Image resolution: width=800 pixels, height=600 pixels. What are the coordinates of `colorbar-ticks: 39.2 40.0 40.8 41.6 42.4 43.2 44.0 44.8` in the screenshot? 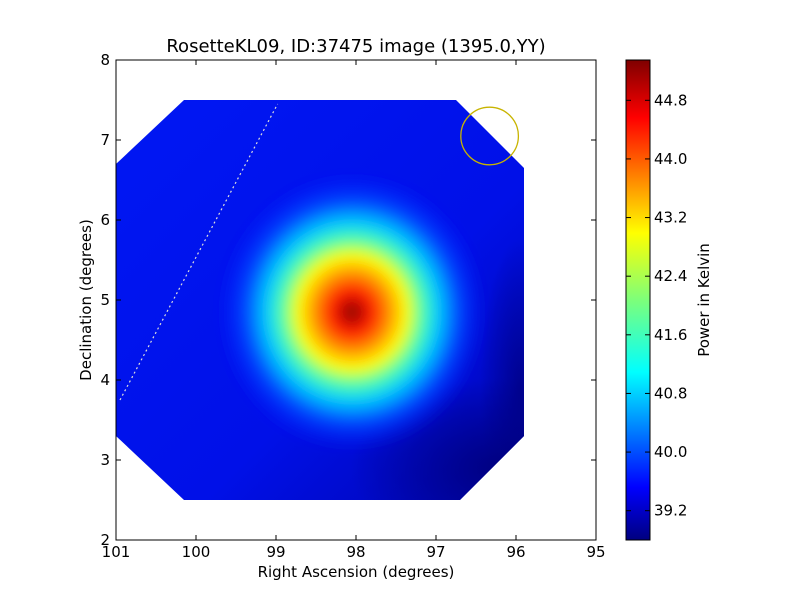 It's located at (656, 305).